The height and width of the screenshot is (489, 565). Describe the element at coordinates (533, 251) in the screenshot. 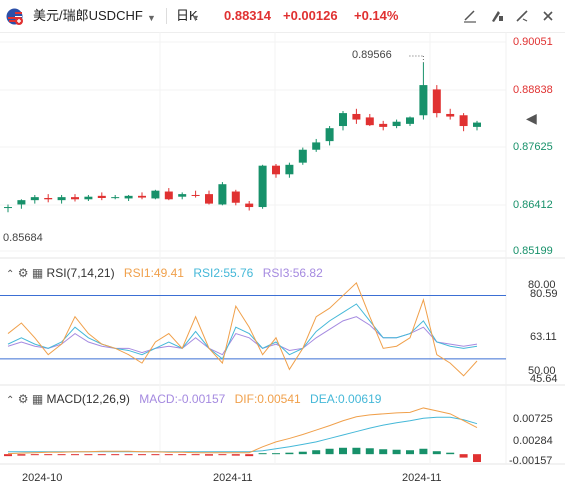

I see `price-axis-label: 0.85199` at that location.